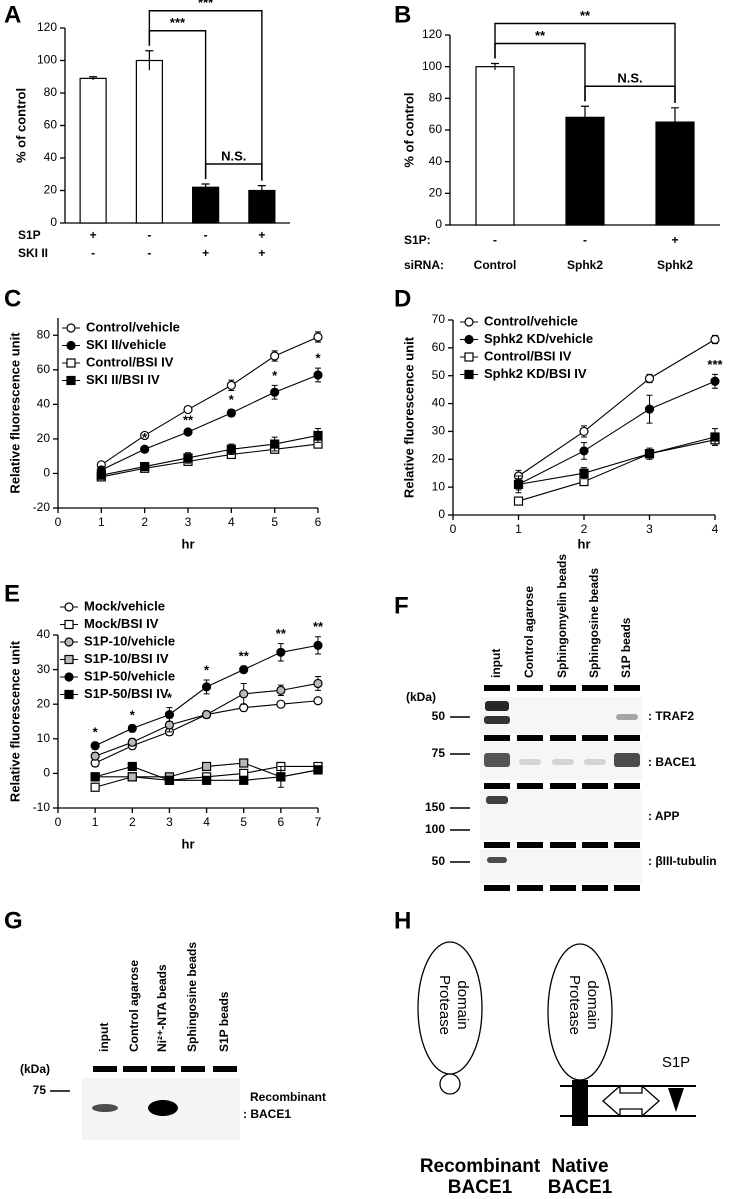  Describe the element at coordinates (408, 129) in the screenshot. I see `y-axis-label: % of control` at that location.